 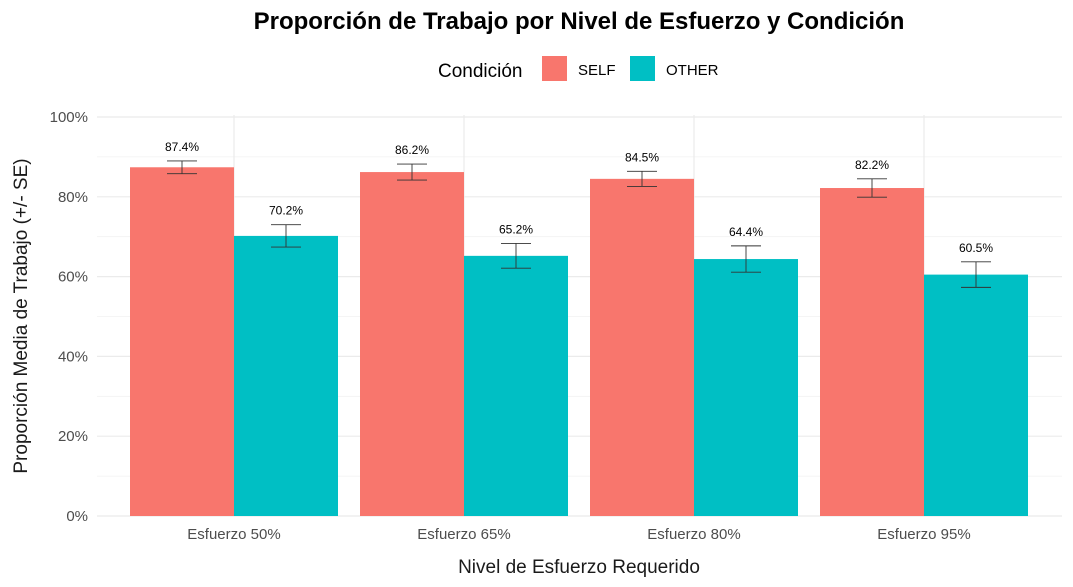 I want to click on legend: Condición SELF OTHER, so click(x=578, y=69).